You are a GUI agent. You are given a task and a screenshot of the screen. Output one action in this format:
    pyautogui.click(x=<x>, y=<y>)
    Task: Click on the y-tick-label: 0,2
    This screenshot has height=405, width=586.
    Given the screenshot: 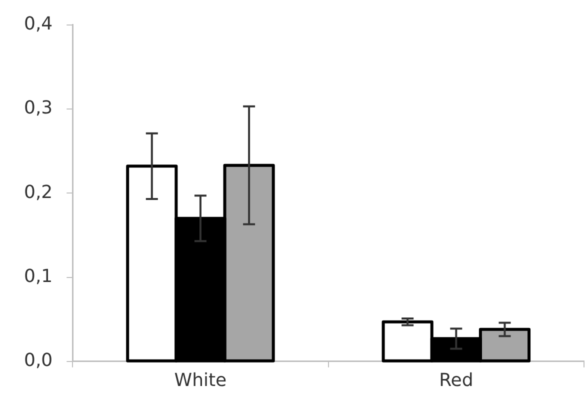 What is the action you would take?
    pyautogui.click(x=38, y=192)
    